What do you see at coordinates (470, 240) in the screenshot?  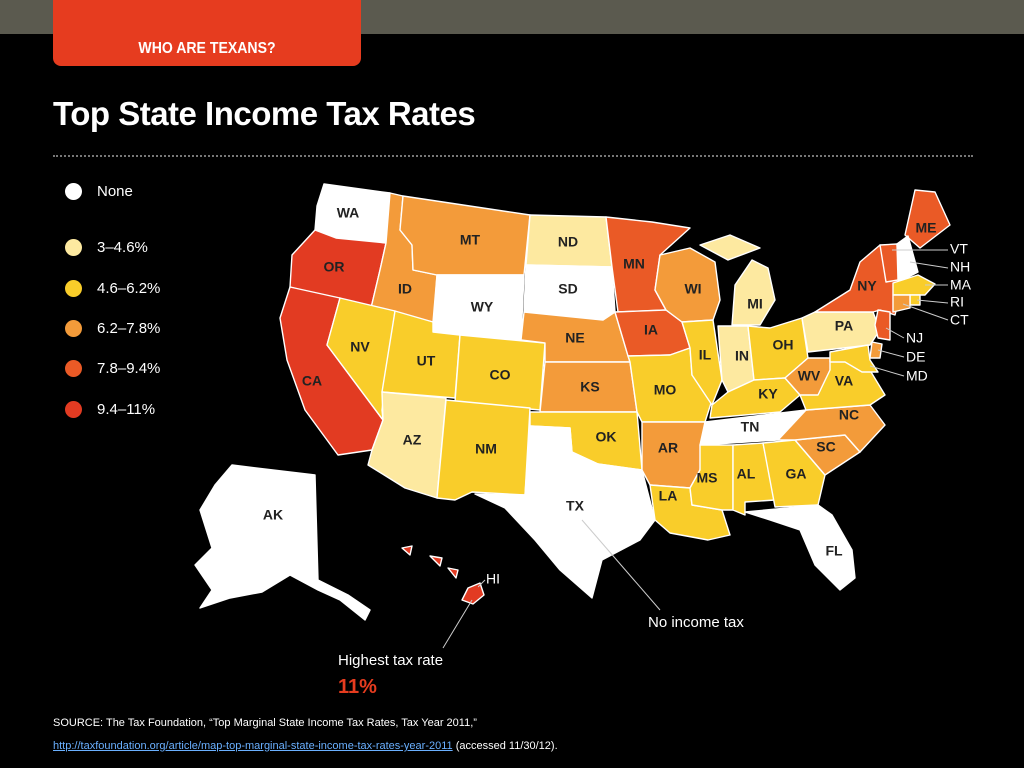 I see `label-mt: MT` at bounding box center [470, 240].